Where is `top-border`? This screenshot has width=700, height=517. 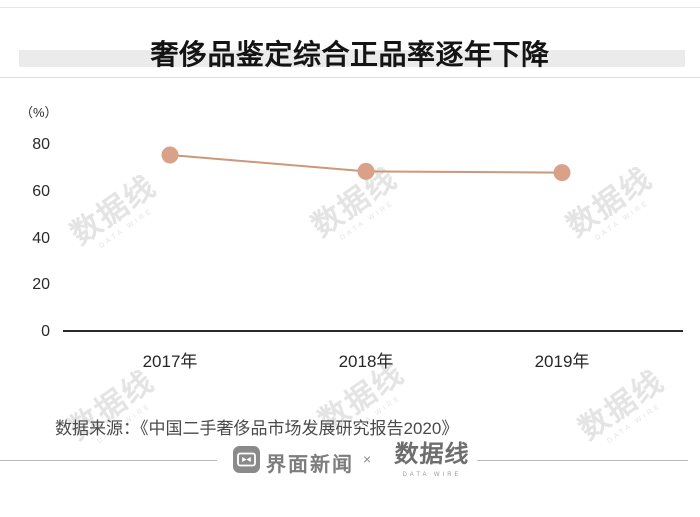
top-border is located at coordinates (350, 7).